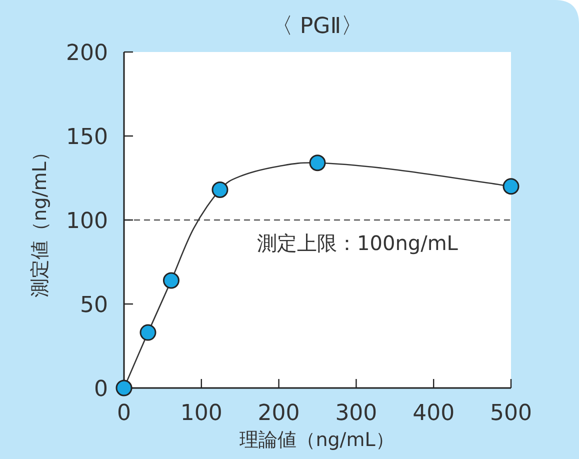  Describe the element at coordinates (356, 413) in the screenshot. I see `x-tick-label: 300` at that location.